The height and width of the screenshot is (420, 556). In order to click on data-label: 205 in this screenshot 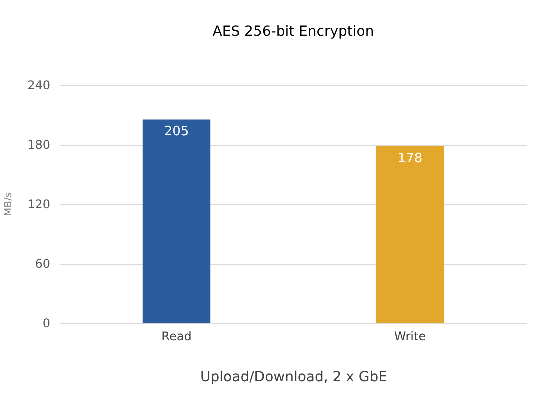, I will do `click(177, 132)`.